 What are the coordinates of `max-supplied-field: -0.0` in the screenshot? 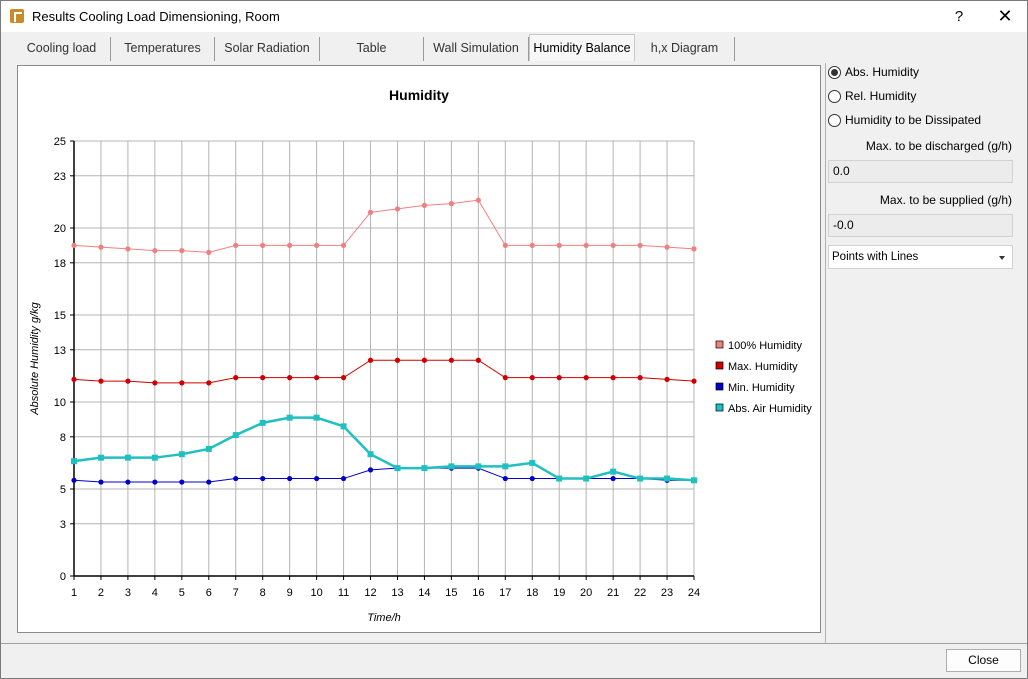 It's located at (920, 225).